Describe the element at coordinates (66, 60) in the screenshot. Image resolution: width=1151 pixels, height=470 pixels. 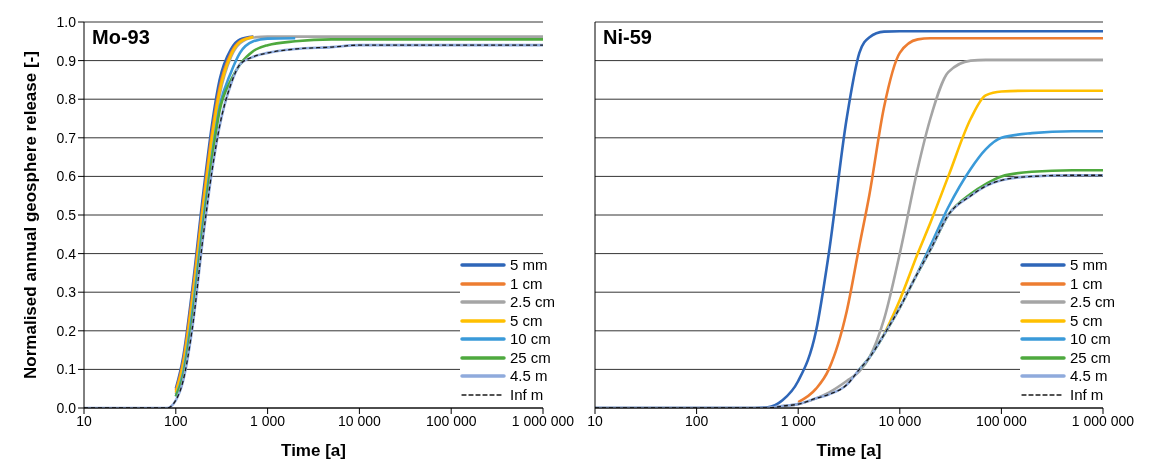
I see `y-tick-label: 0.9` at that location.